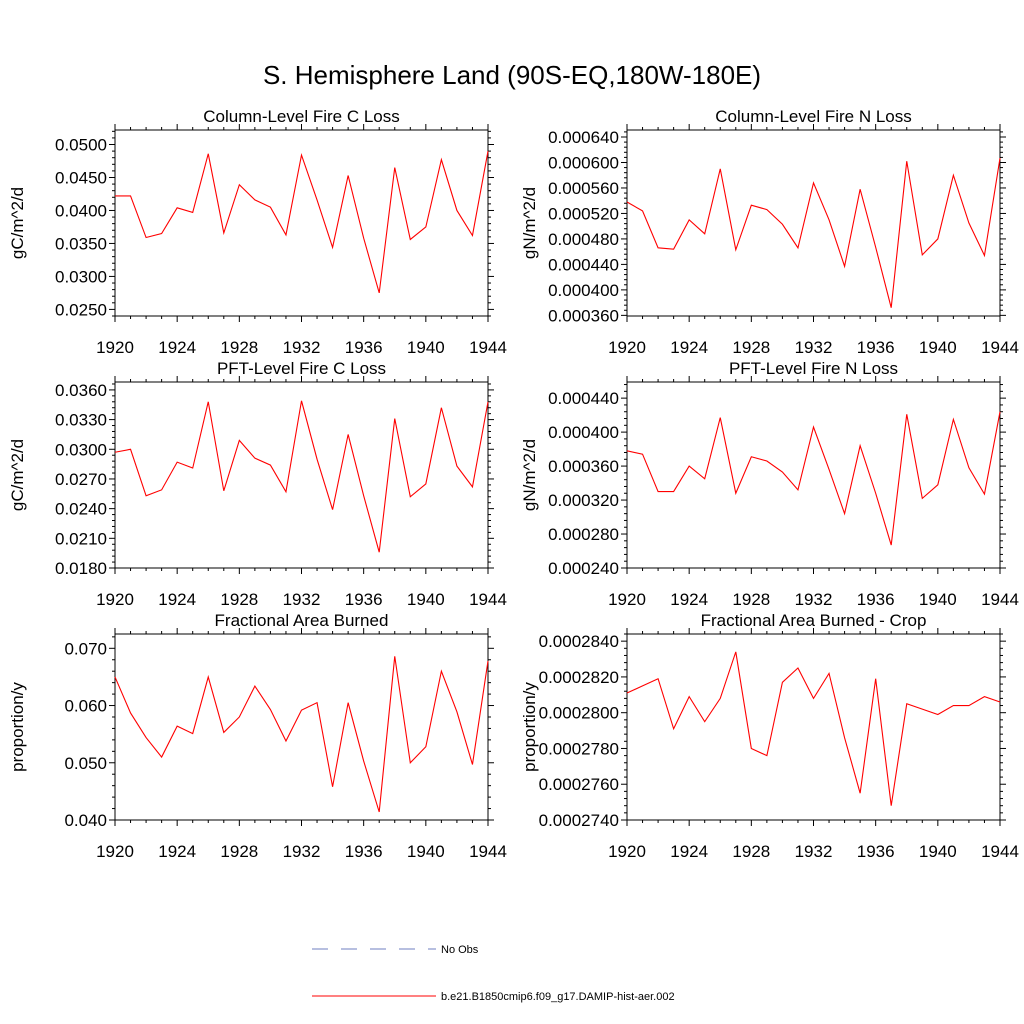  What do you see at coordinates (301, 116) in the screenshot?
I see `panel-title: Column-Level Fire C Loss` at bounding box center [301, 116].